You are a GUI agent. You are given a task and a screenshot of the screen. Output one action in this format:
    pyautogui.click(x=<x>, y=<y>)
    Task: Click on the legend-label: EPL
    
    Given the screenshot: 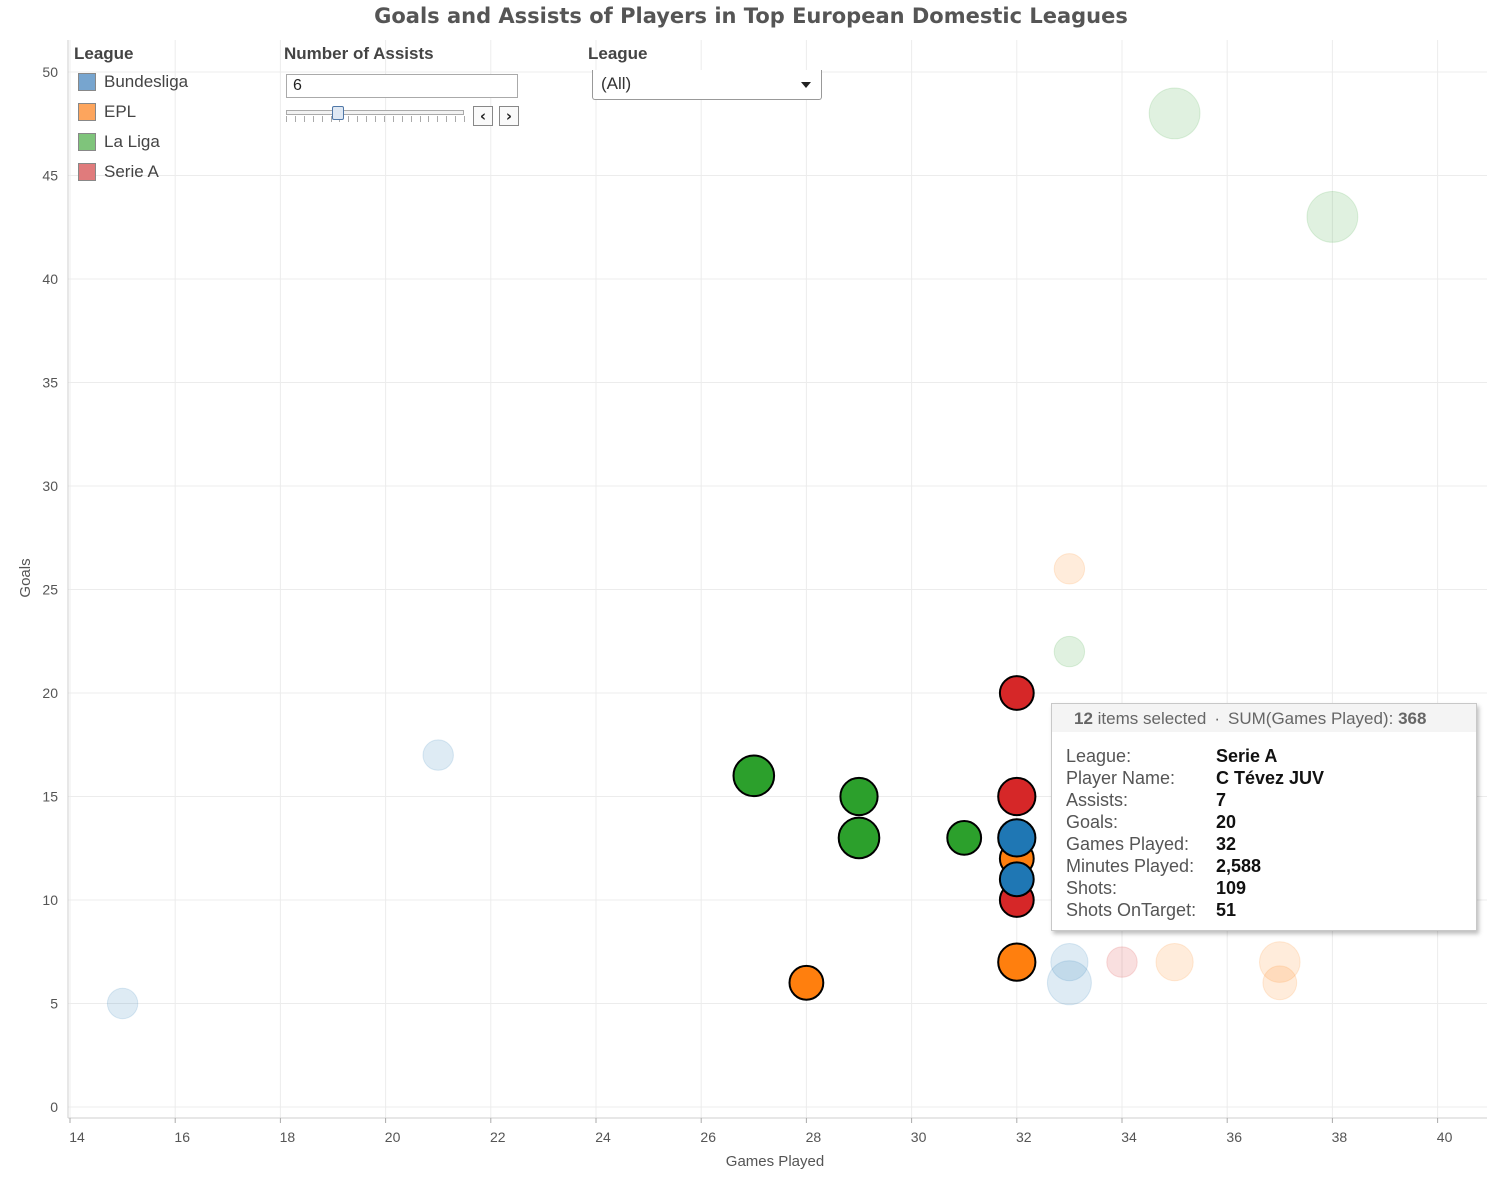 What is the action you would take?
    pyautogui.click(x=120, y=111)
    